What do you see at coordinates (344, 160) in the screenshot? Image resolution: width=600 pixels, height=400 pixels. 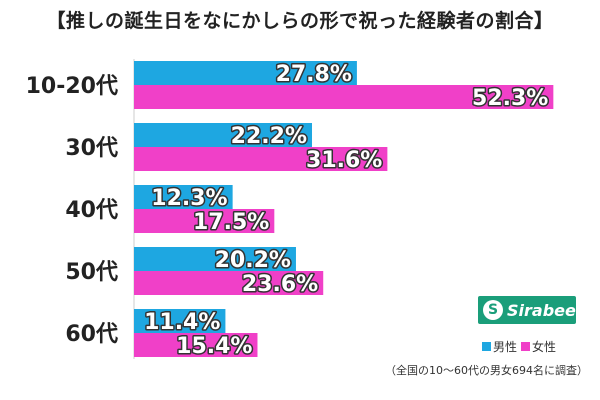 I see `data-label: 31.6%` at bounding box center [344, 160].